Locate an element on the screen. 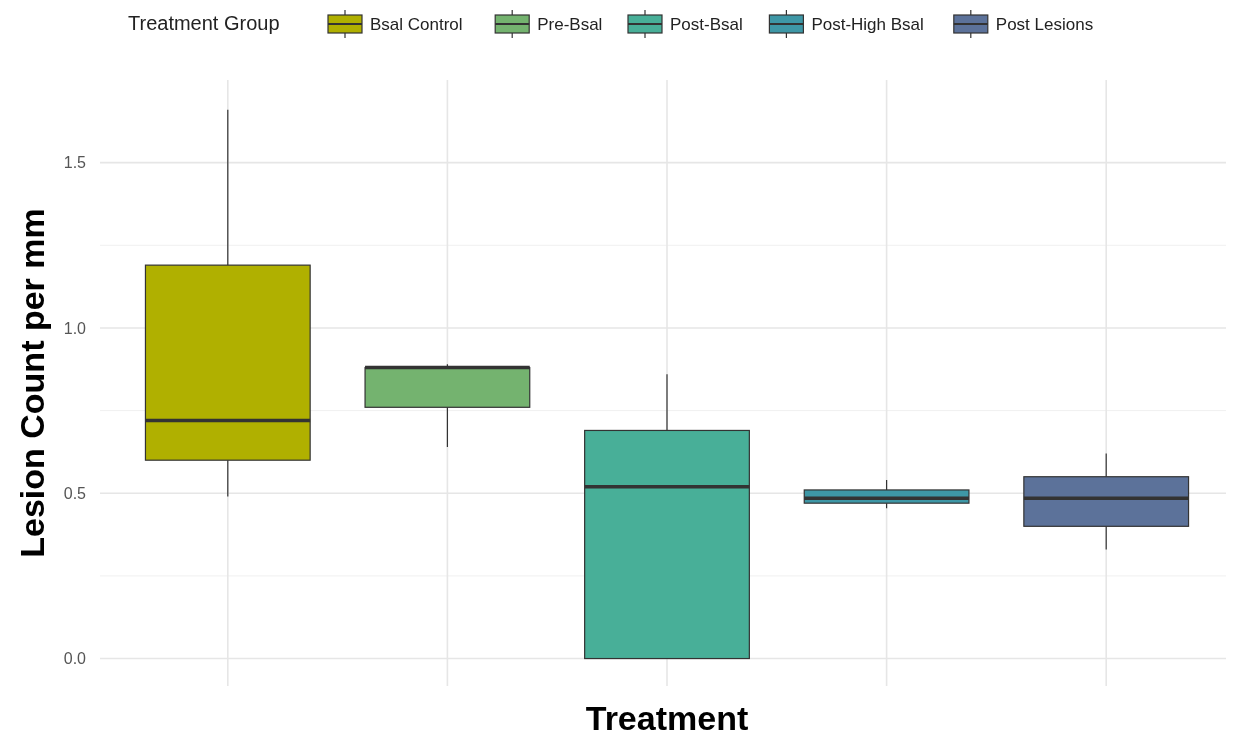 Image resolution: width=1238 pixels, height=736 pixels. y-tick-label: 1.0 is located at coordinates (75, 328).